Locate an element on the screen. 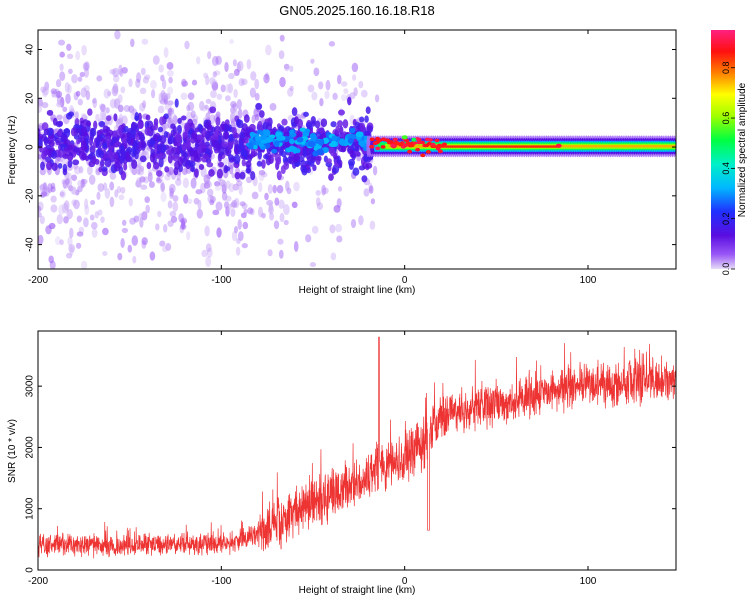 This screenshot has width=750, height=600. spectrogram-x-tick-label: 0 is located at coordinates (405, 280).